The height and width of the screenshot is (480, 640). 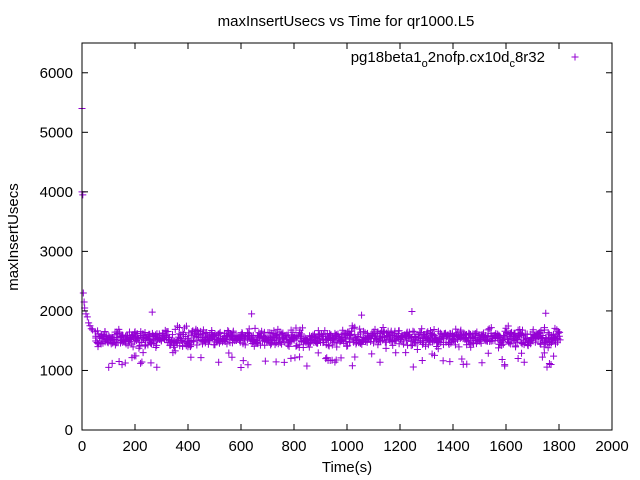 What do you see at coordinates (575, 57) in the screenshot?
I see `legend-marker-plus` at bounding box center [575, 57].